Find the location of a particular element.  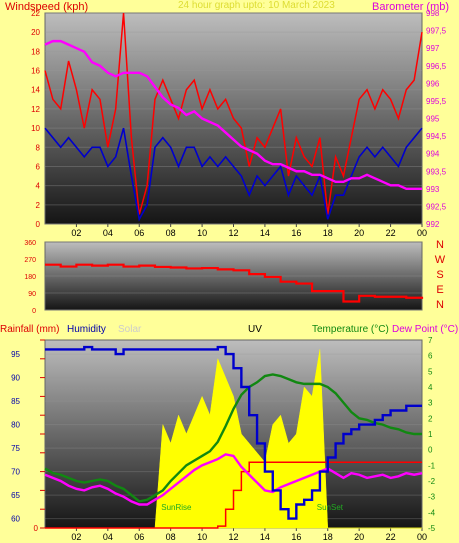

temp-xtick-label: 18 is located at coordinates (328, 537).